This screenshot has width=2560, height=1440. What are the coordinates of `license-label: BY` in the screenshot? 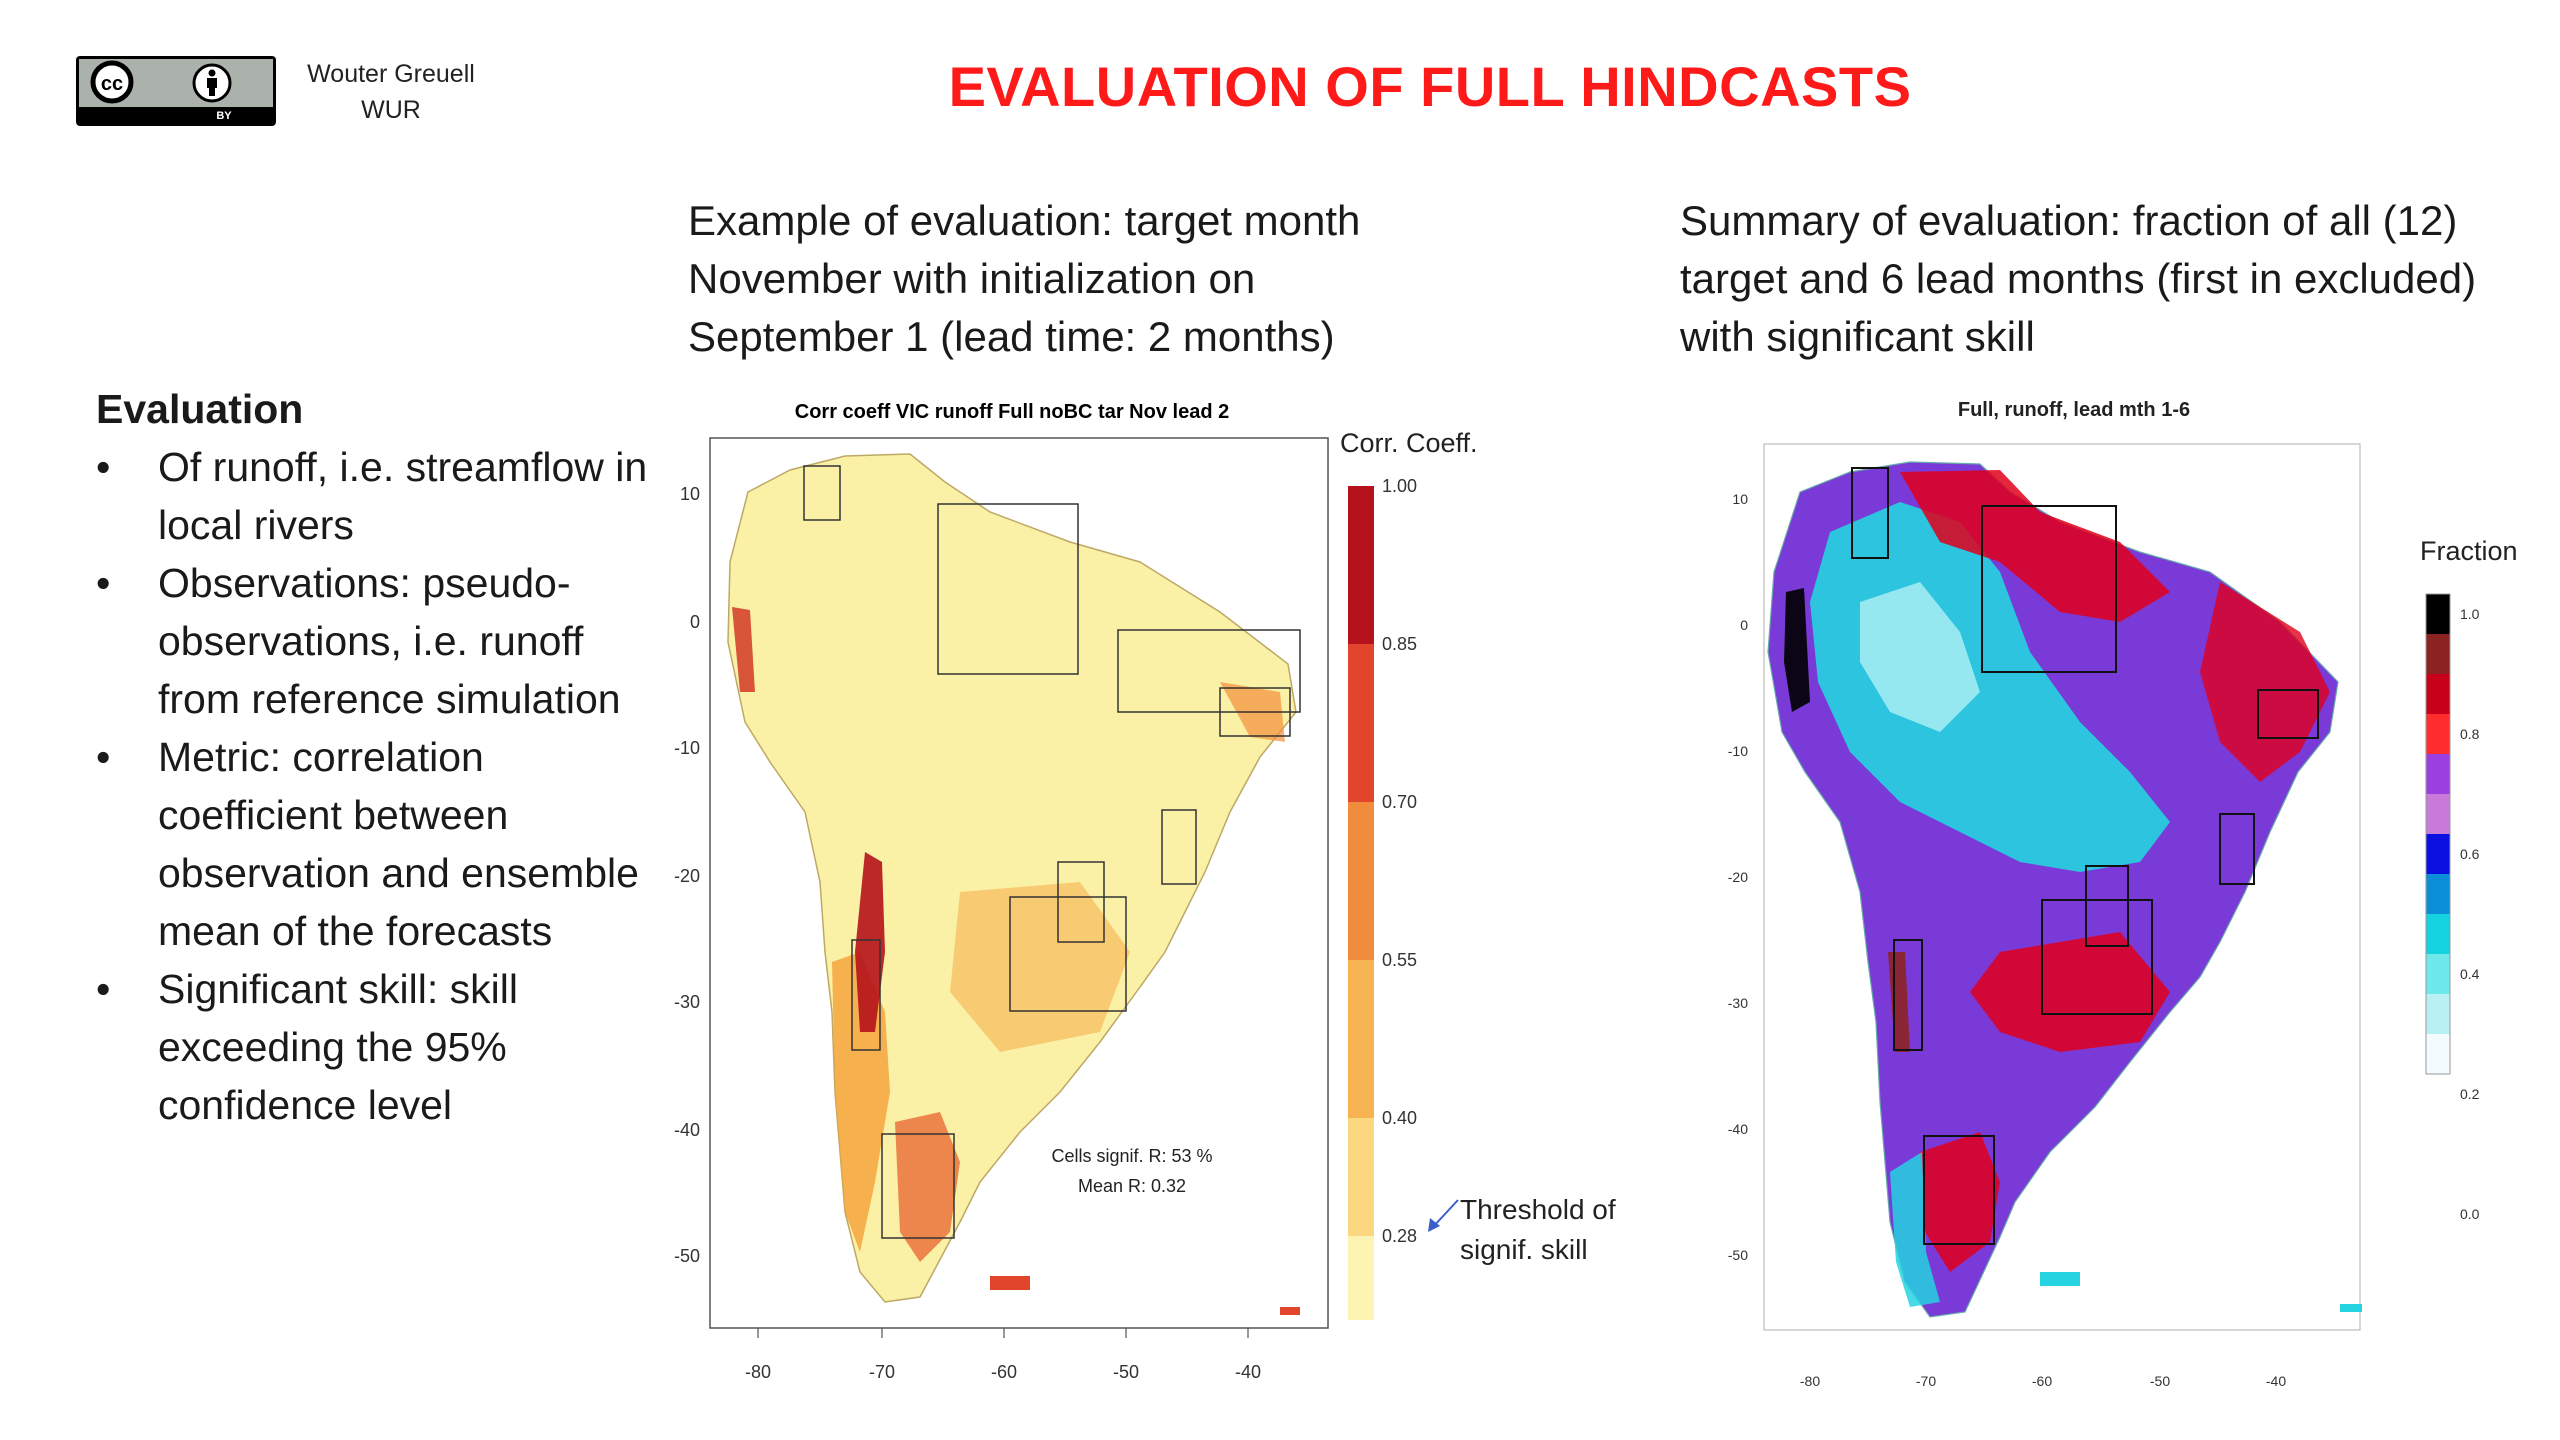 It's located at (224, 116).